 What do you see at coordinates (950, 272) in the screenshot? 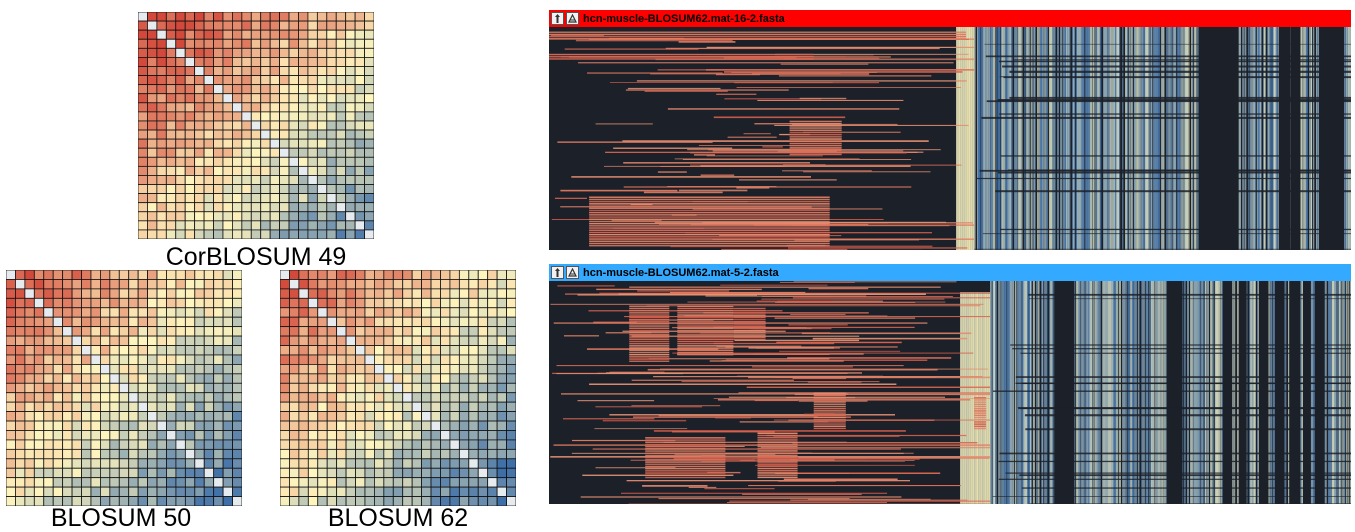
I see `alignment-titlebar-bottom: hcn-muscle-BLOSUM62.mat-5-2.fasta` at bounding box center [950, 272].